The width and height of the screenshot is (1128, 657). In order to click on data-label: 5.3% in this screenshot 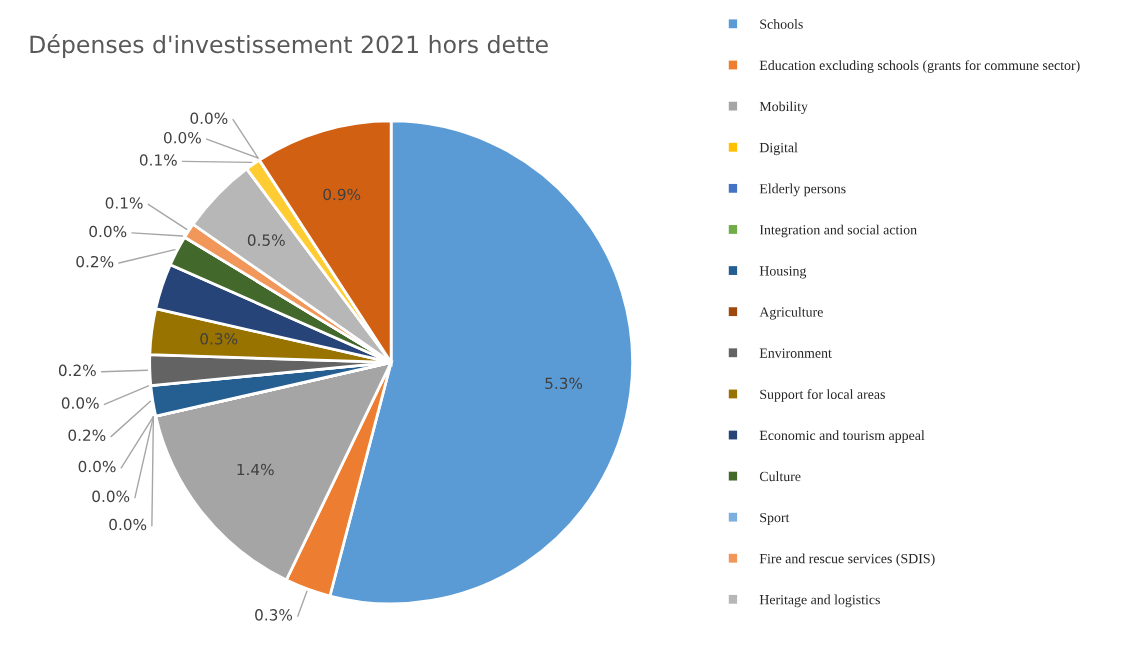, I will do `click(564, 383)`.